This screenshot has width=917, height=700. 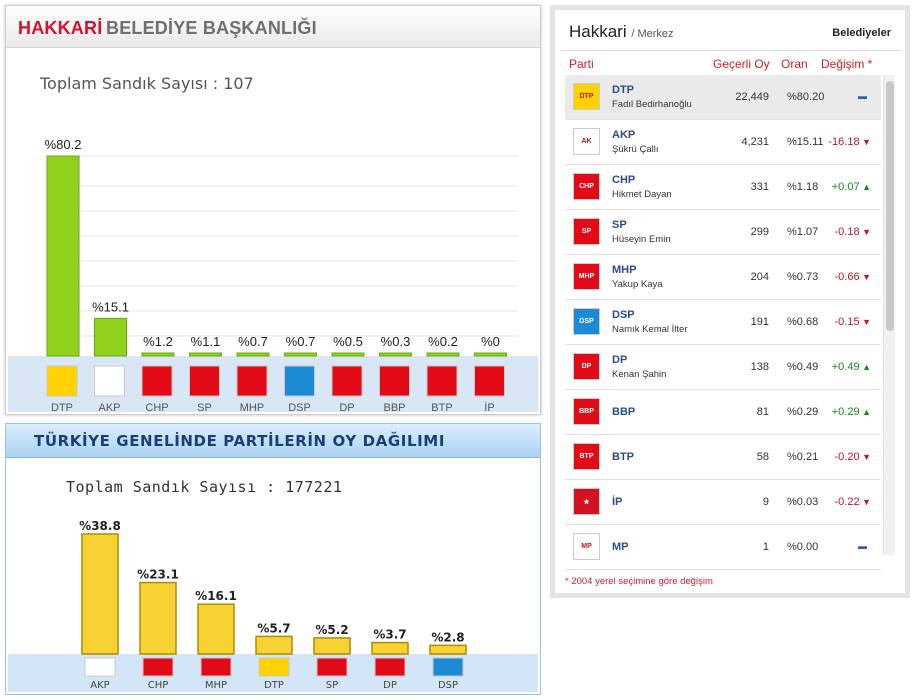 I want to click on valid-votes: 22,449, so click(x=752, y=97).